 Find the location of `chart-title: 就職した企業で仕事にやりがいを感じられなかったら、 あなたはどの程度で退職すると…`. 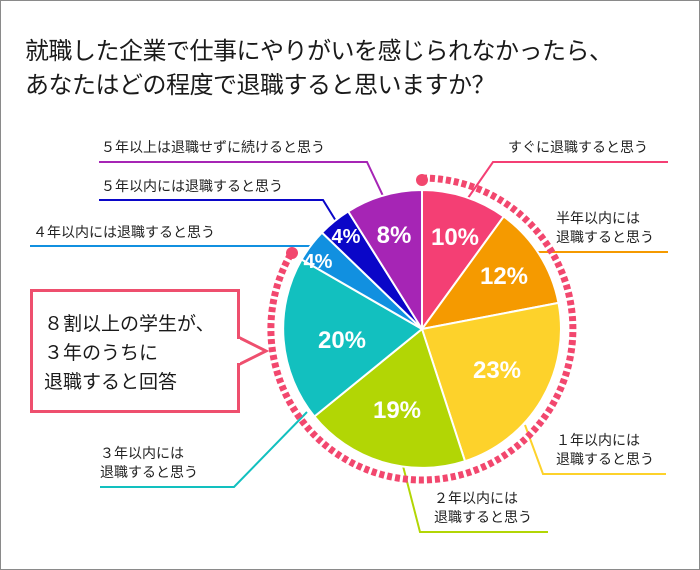

chart-title: 就職した企業で仕事にやりがいを感じられなかったら、 あなたはどの程度で退職すると… is located at coordinates (319, 68).